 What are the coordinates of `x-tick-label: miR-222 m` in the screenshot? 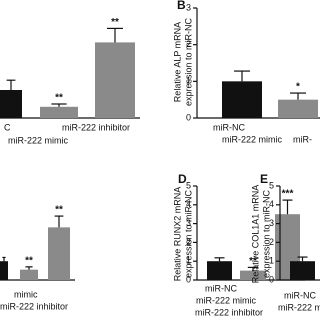 It's located at (299, 307).